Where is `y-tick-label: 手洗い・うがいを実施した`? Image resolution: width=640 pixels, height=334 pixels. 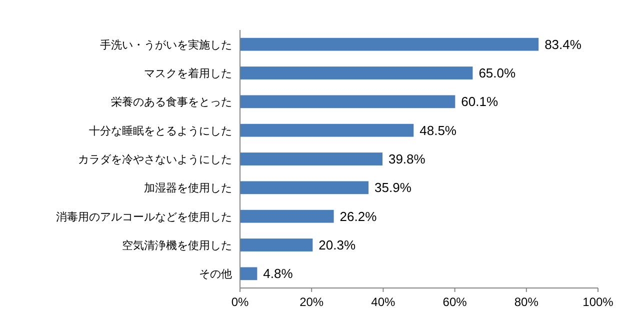 y-tick-label: 手洗い・うがいを実施した is located at coordinates (166, 45).